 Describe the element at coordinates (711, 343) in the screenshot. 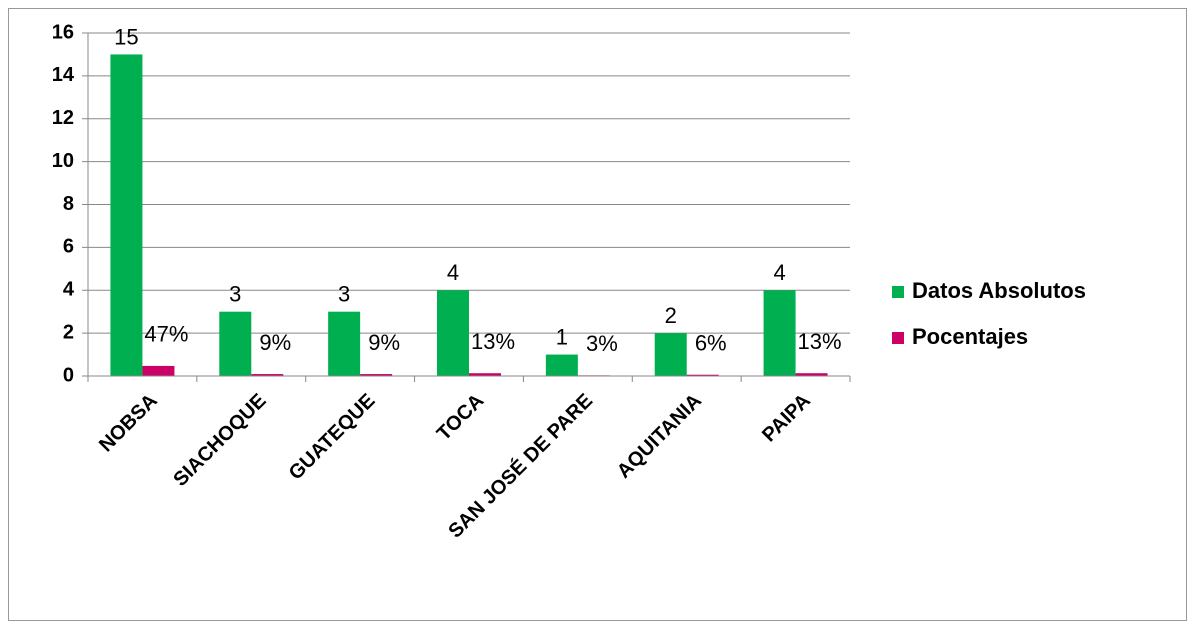

I see `data-label: 6%` at that location.